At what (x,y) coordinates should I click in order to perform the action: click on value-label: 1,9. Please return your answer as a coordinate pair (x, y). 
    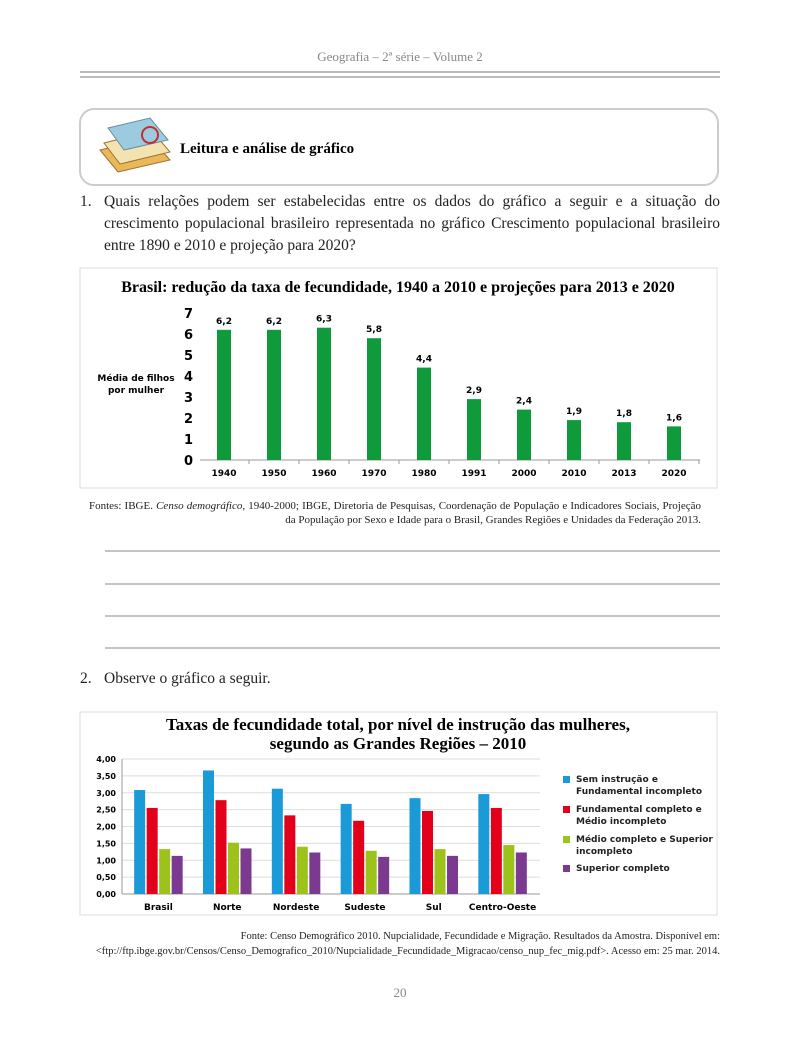
    Looking at the image, I should click on (574, 412).